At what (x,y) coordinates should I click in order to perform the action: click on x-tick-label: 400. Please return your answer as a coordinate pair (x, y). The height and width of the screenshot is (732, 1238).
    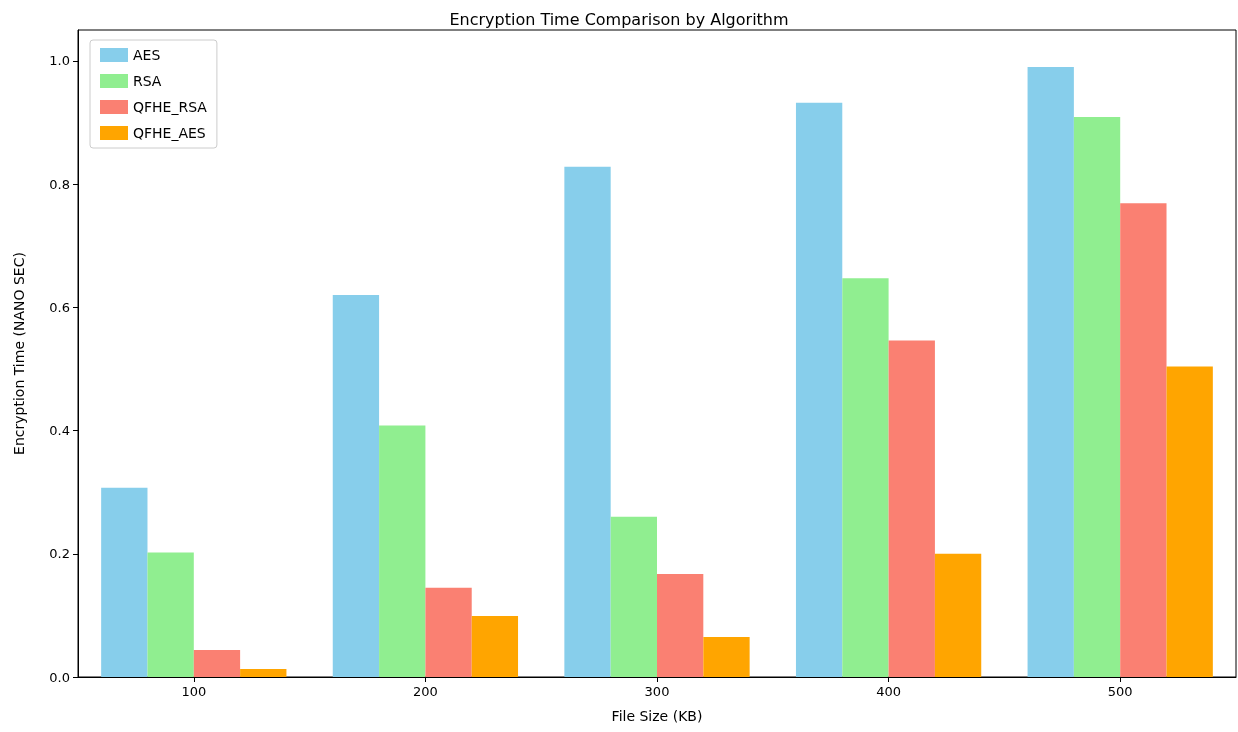
    Looking at the image, I should click on (889, 691).